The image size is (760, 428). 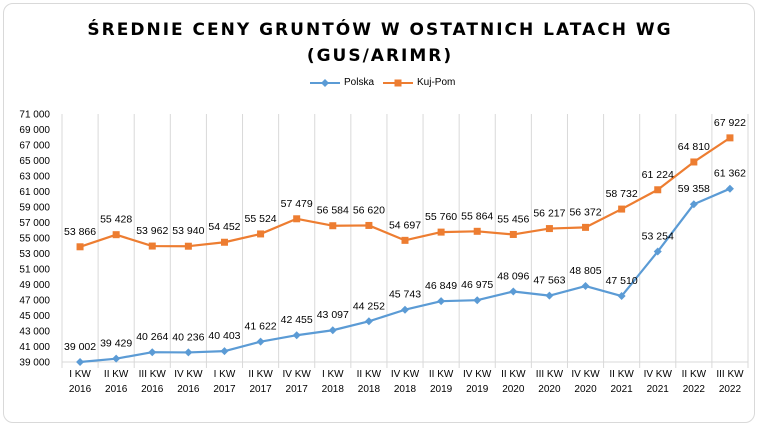 I want to click on data-label-polska: 46 849, so click(x=441, y=286).